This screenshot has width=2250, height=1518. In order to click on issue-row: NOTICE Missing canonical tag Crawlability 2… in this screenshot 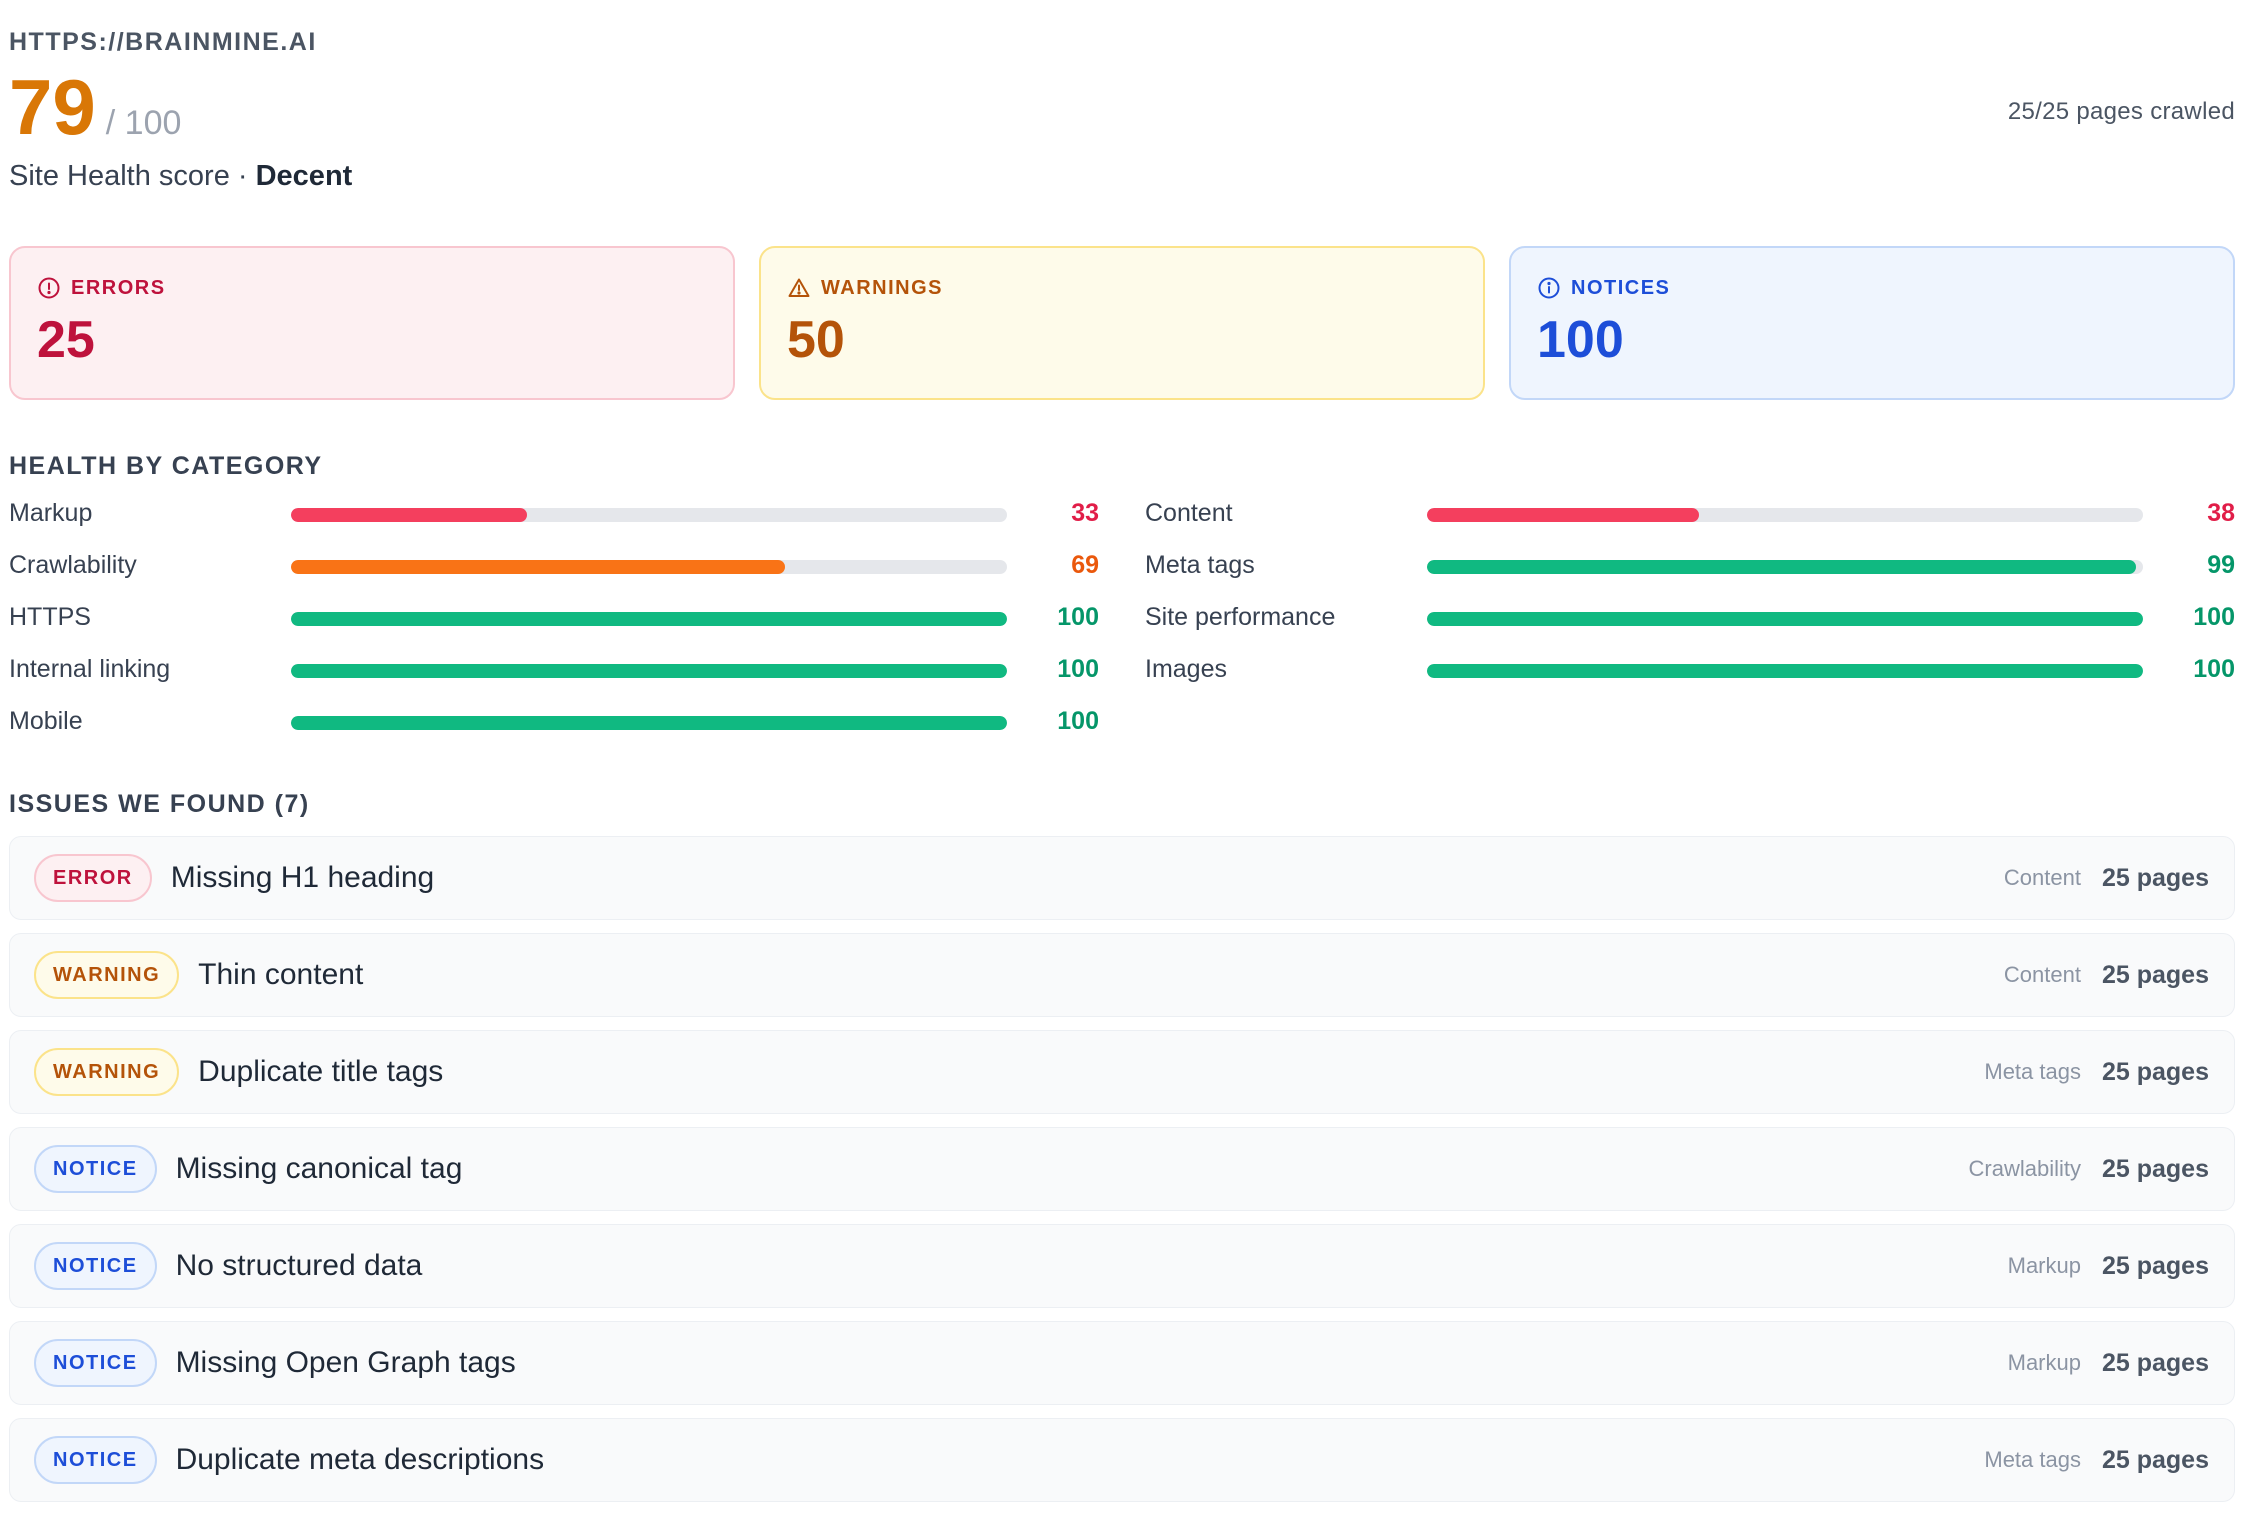, I will do `click(1122, 1169)`.